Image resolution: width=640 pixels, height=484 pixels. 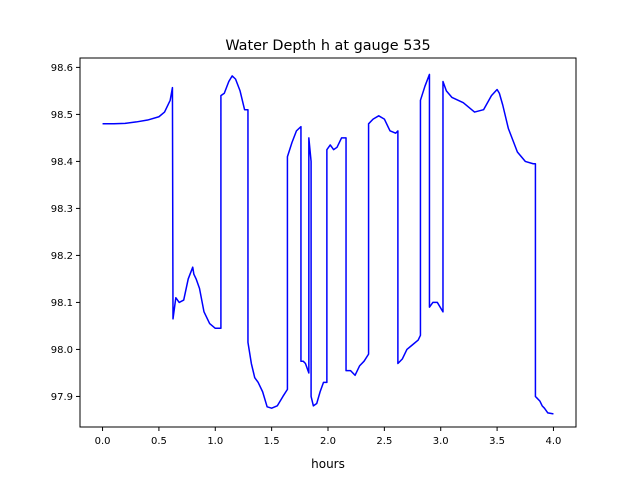 I want to click on x-axis-label: hours, so click(x=328, y=464).